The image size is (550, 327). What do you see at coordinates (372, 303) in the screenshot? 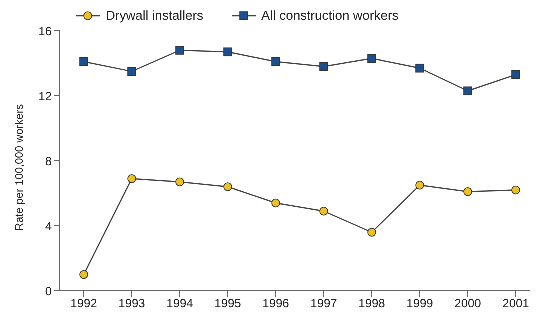
I see `x-tick-label: 1998` at bounding box center [372, 303].